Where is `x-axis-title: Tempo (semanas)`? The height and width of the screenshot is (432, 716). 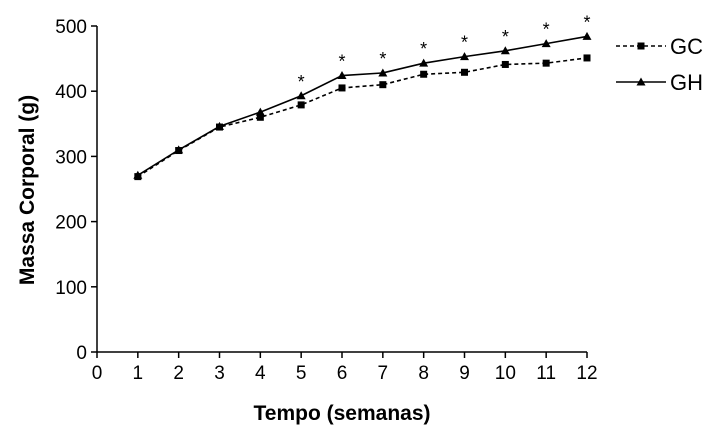
x-axis-title: Tempo (semanas) is located at coordinates (342, 413).